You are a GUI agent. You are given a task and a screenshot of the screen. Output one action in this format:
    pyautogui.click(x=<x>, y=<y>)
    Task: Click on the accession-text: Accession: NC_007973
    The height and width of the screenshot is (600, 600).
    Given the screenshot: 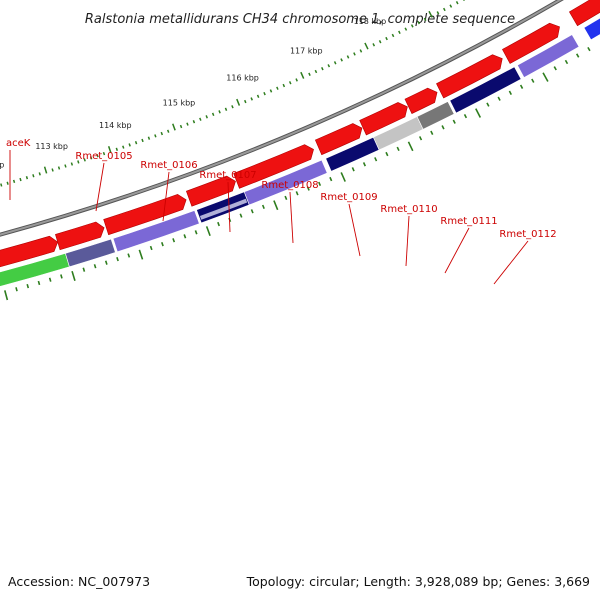 What is the action you would take?
    pyautogui.click(x=79, y=581)
    